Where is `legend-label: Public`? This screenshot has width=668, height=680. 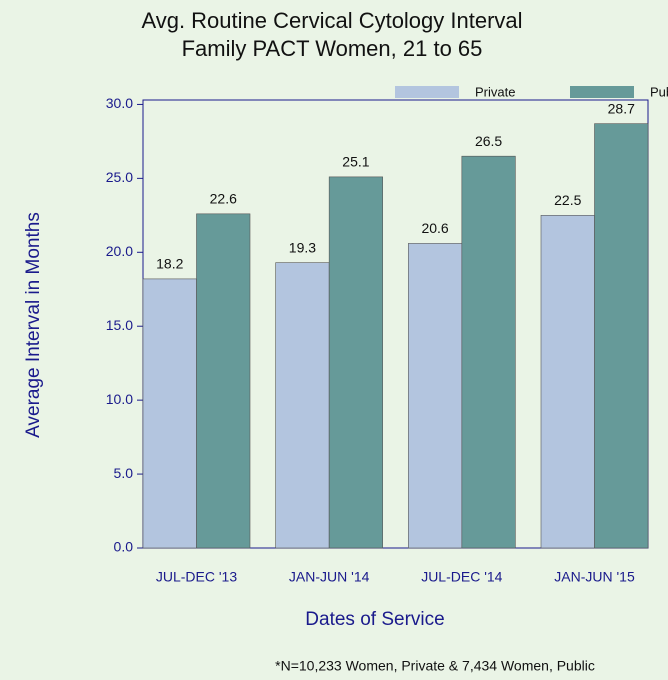
legend-label: Public is located at coordinates (659, 91).